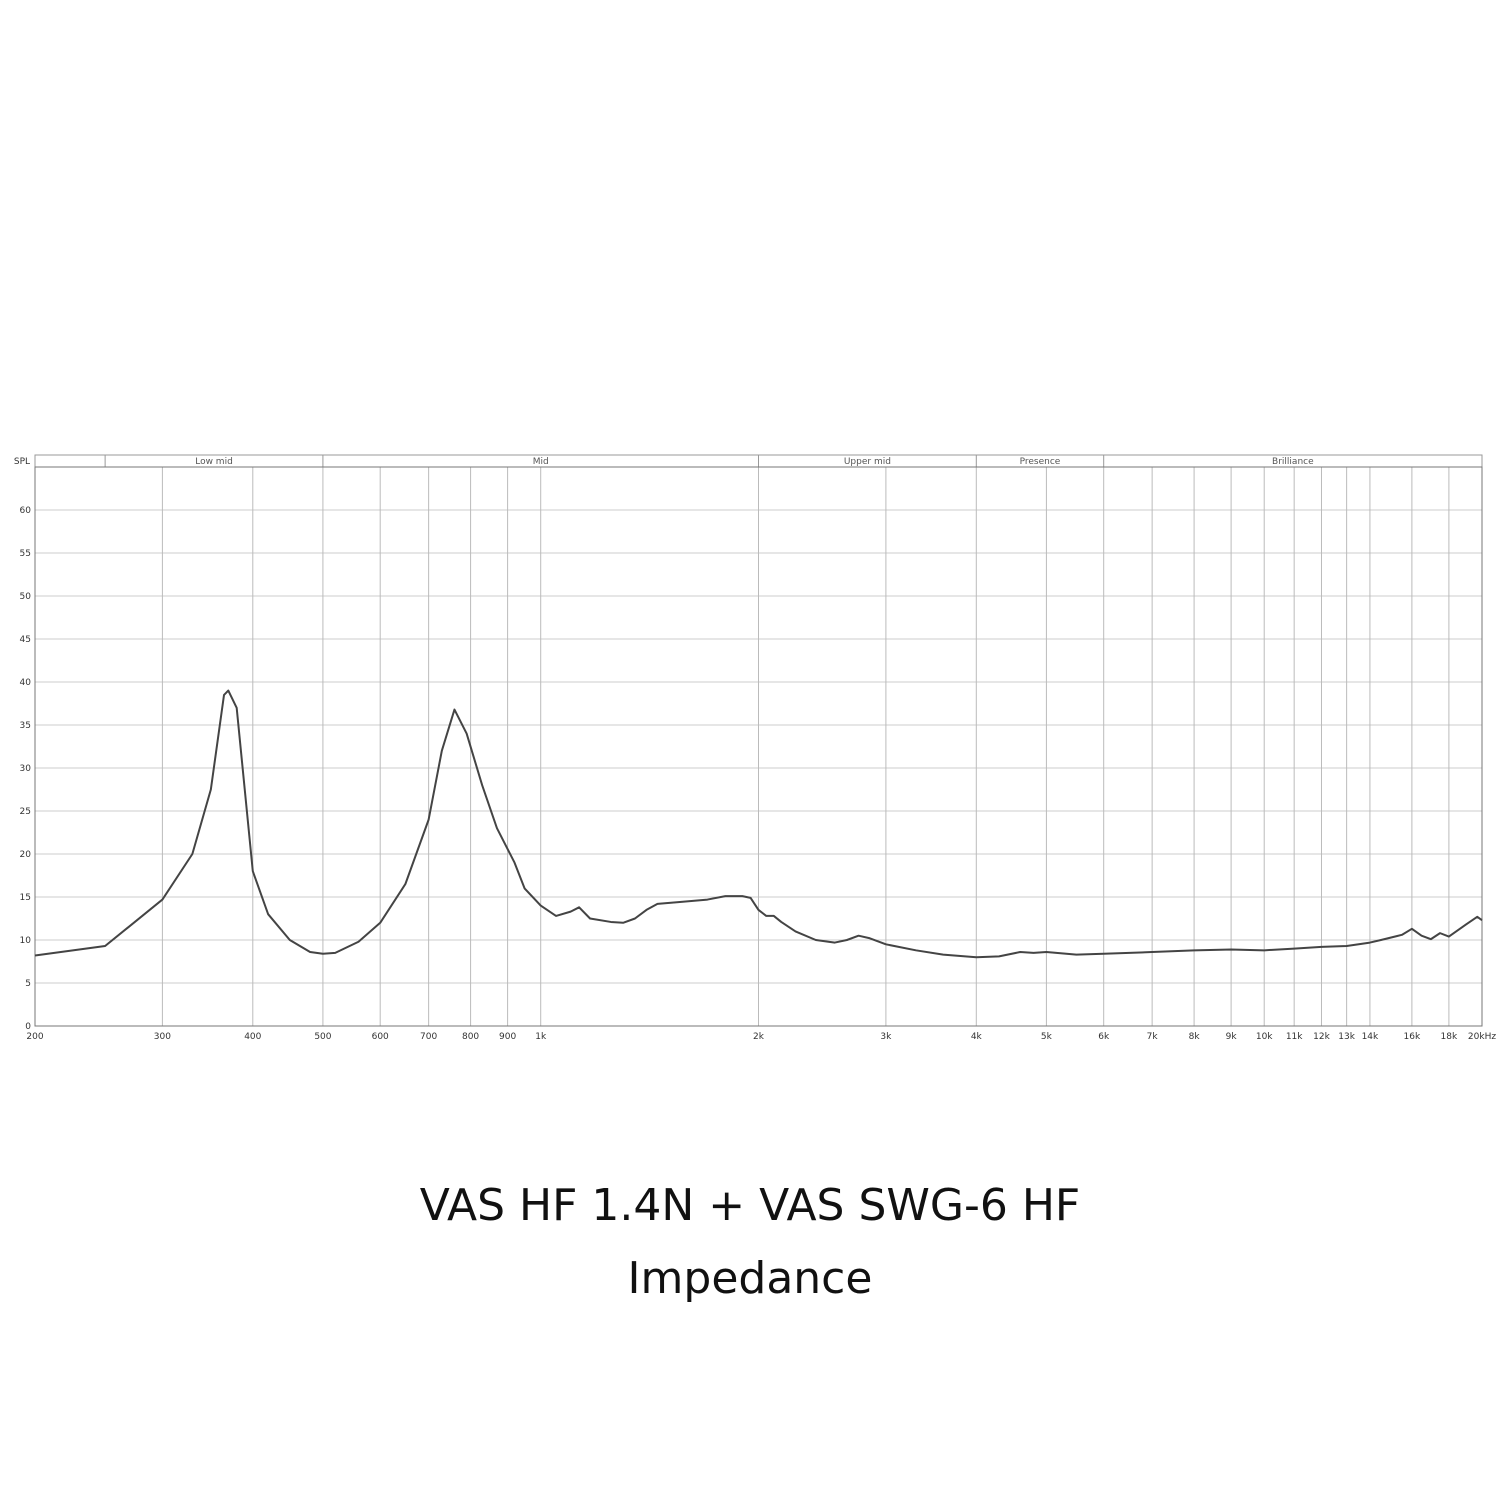  Describe the element at coordinates (1370, 1037) in the screenshot. I see `x-tick-label: 14k` at that location.